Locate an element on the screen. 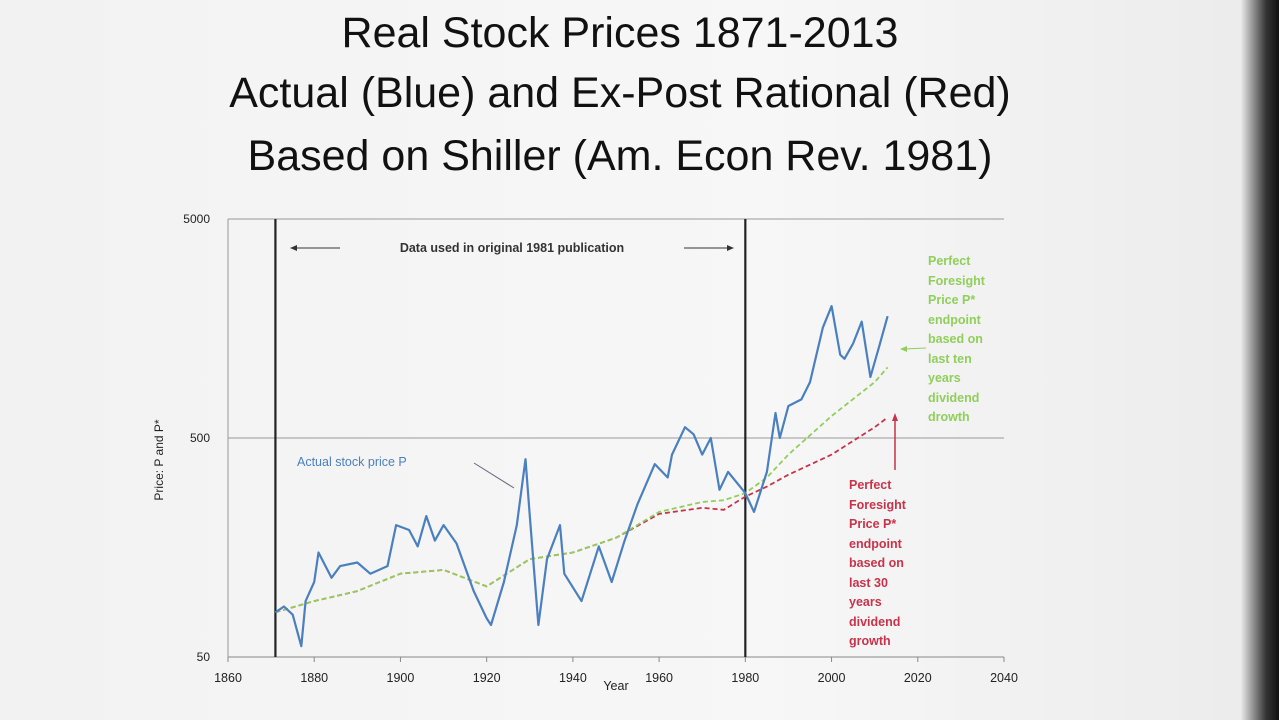  annotation-line: last 30 is located at coordinates (868, 582).